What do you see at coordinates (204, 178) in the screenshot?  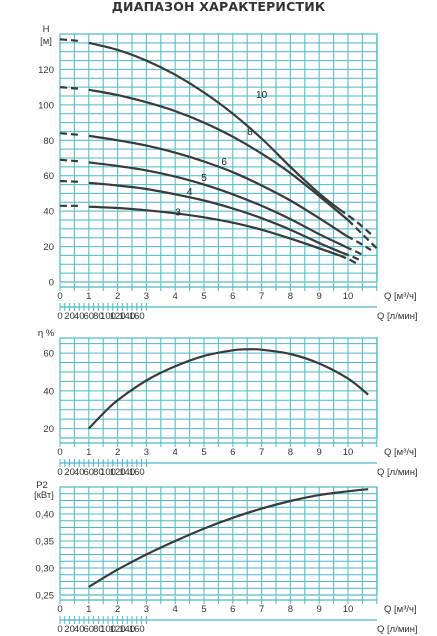 I see `curve-label: 5` at bounding box center [204, 178].